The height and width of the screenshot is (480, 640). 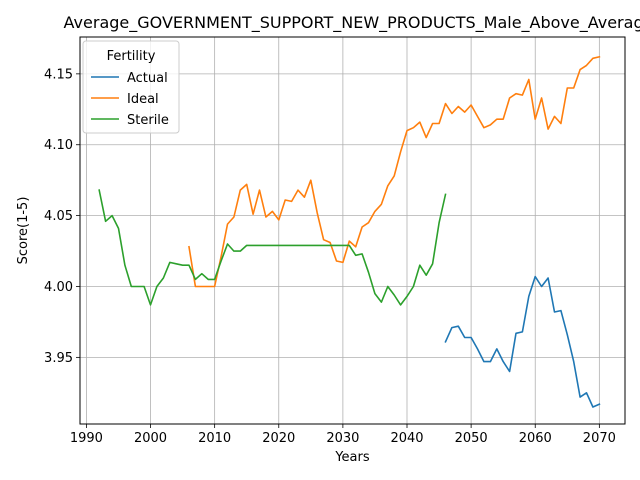 I want to click on x-tick-label: 2030, so click(x=342, y=438).